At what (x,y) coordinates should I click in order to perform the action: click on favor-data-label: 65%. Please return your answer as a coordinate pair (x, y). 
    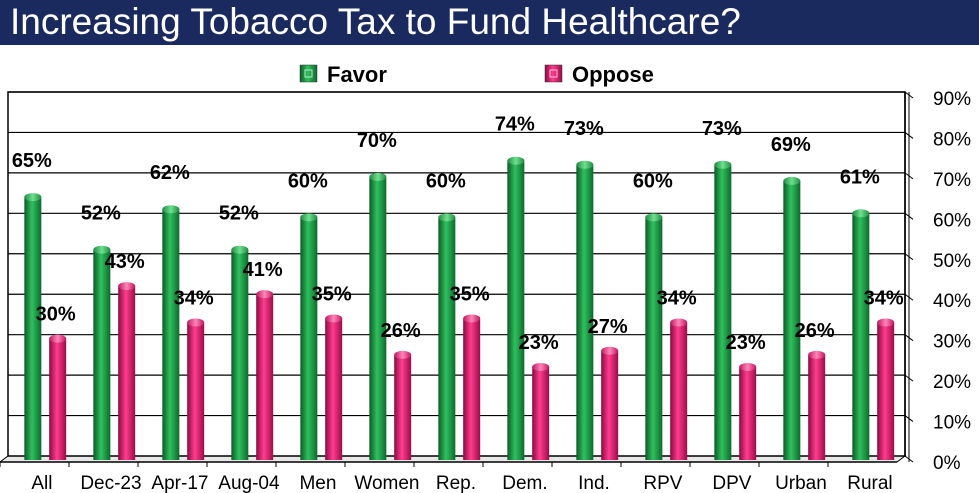
    Looking at the image, I should click on (32, 161).